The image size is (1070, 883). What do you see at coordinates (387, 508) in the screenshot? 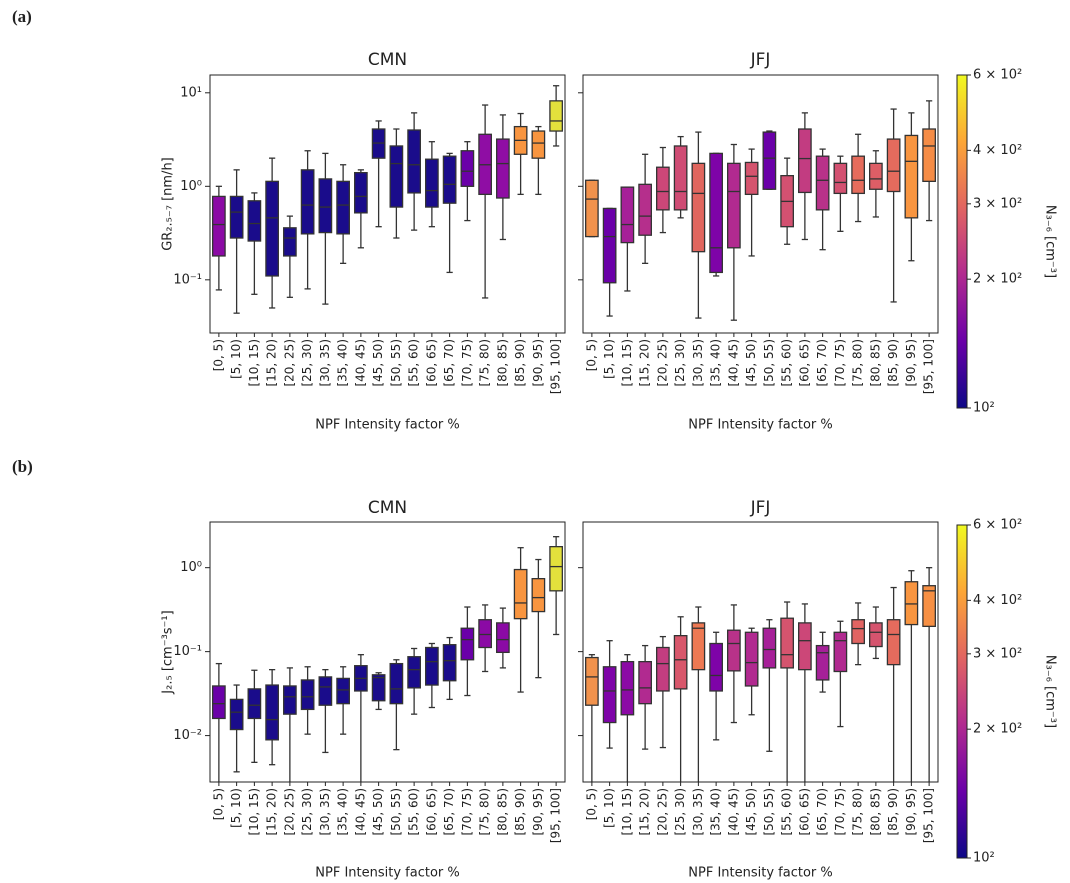
I see `chart-title: CMN` at bounding box center [387, 508].